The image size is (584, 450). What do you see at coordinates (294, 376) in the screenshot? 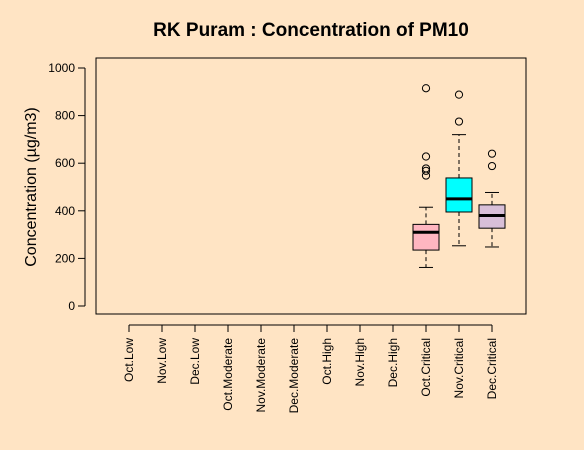
I see `x-tick-label: Dec.Moderate` at bounding box center [294, 376].